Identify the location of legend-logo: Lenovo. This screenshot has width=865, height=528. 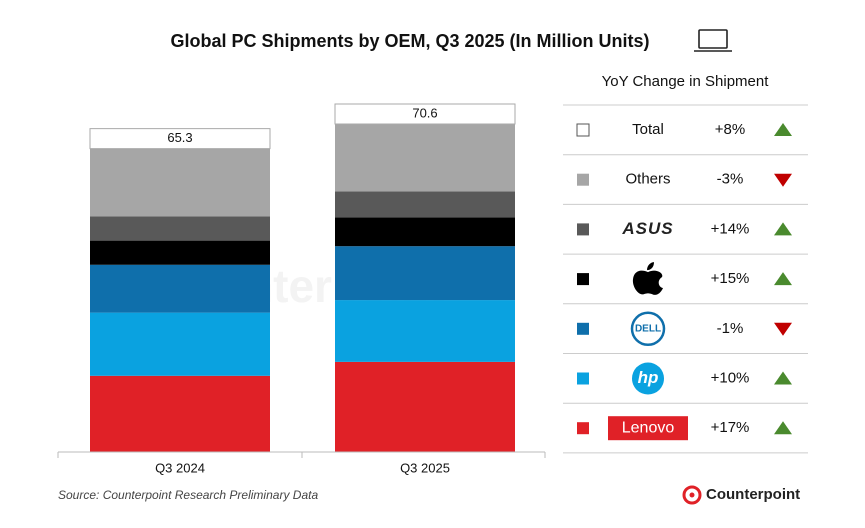
(648, 427).